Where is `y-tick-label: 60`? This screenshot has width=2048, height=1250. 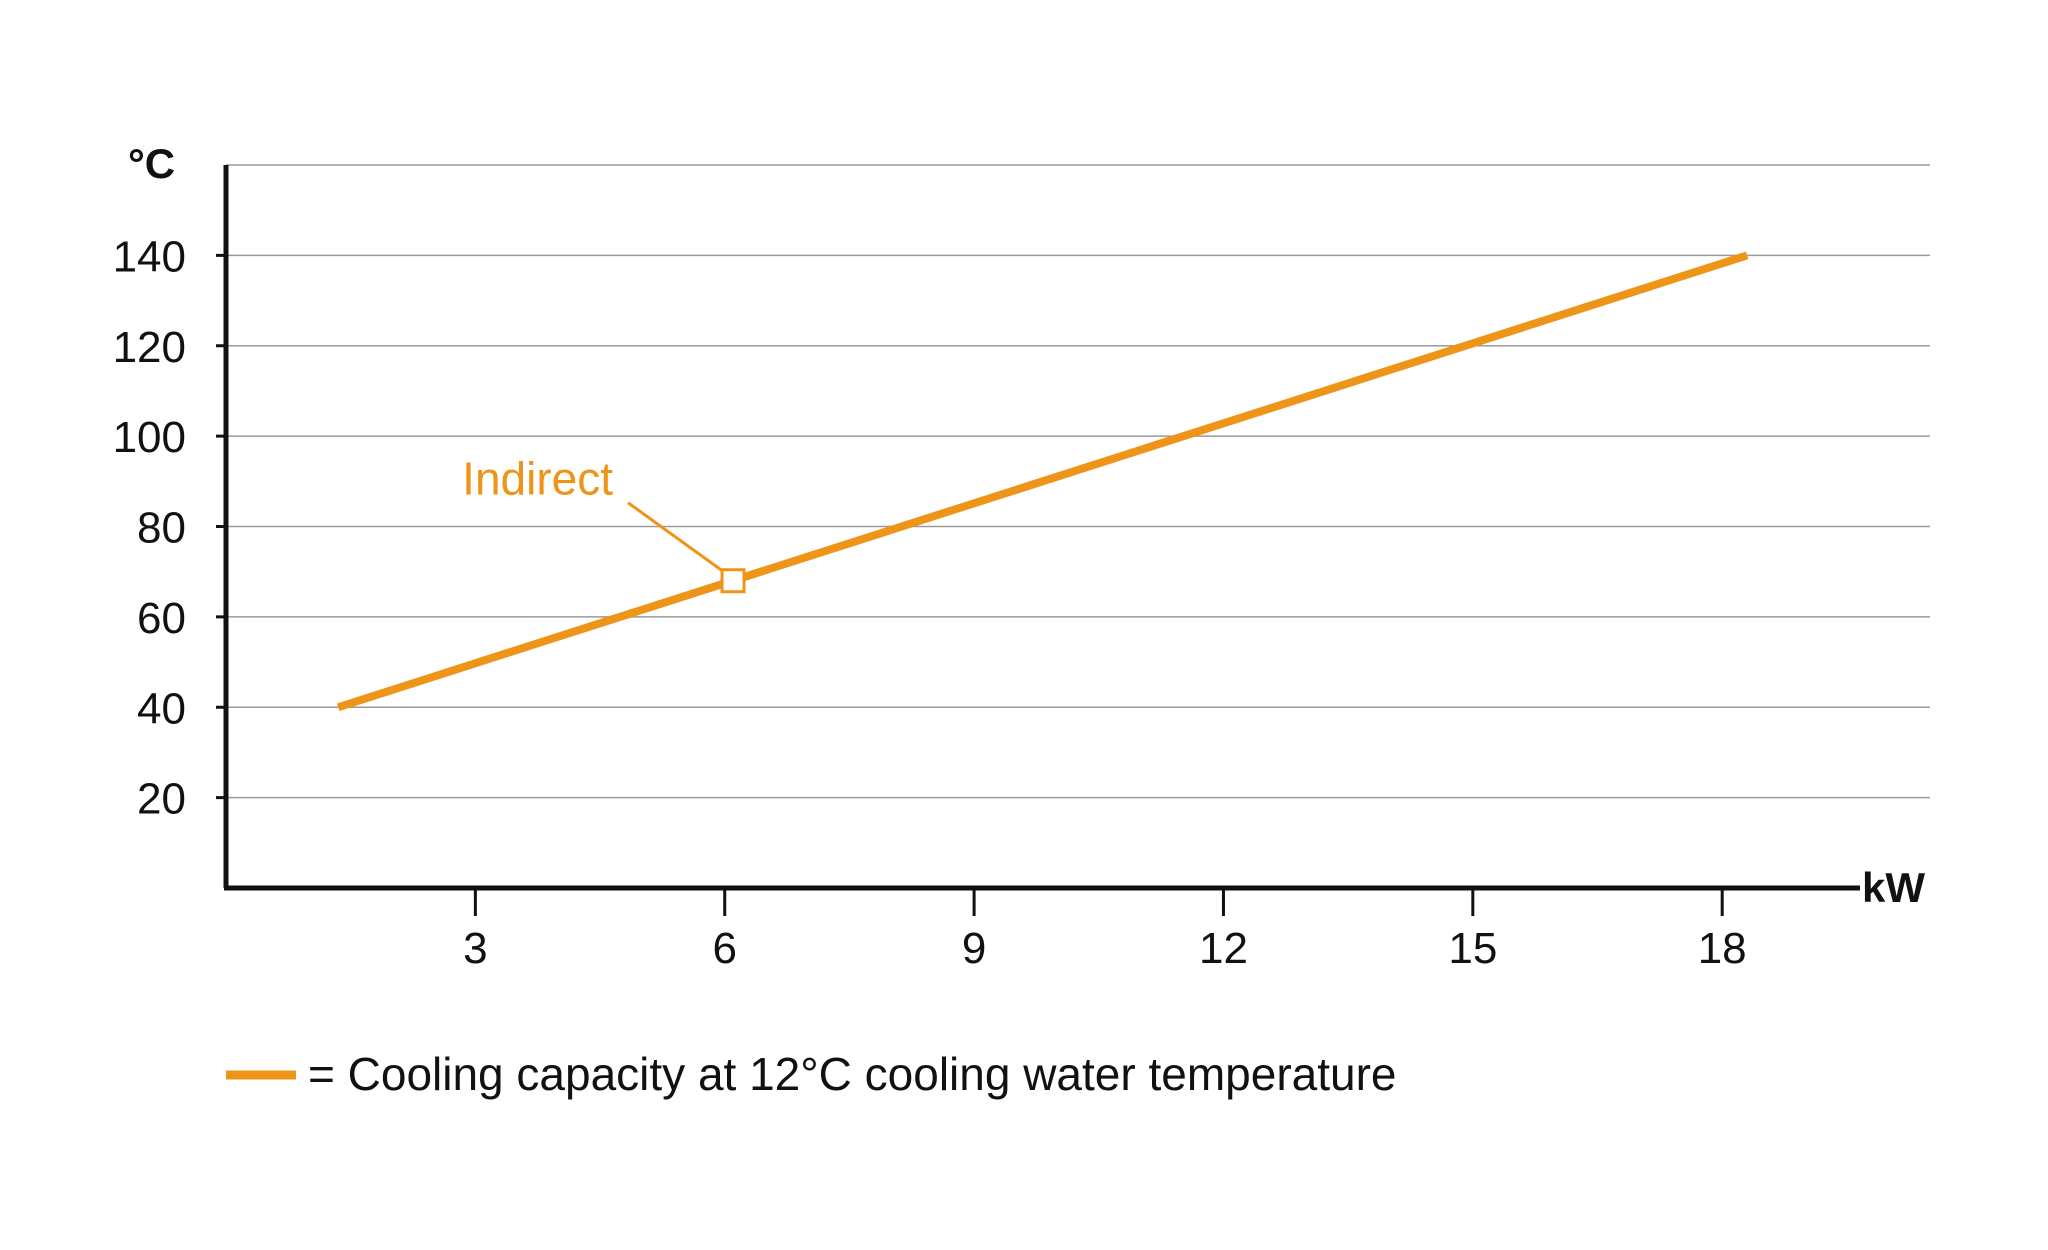 y-tick-label: 60 is located at coordinates (161, 618).